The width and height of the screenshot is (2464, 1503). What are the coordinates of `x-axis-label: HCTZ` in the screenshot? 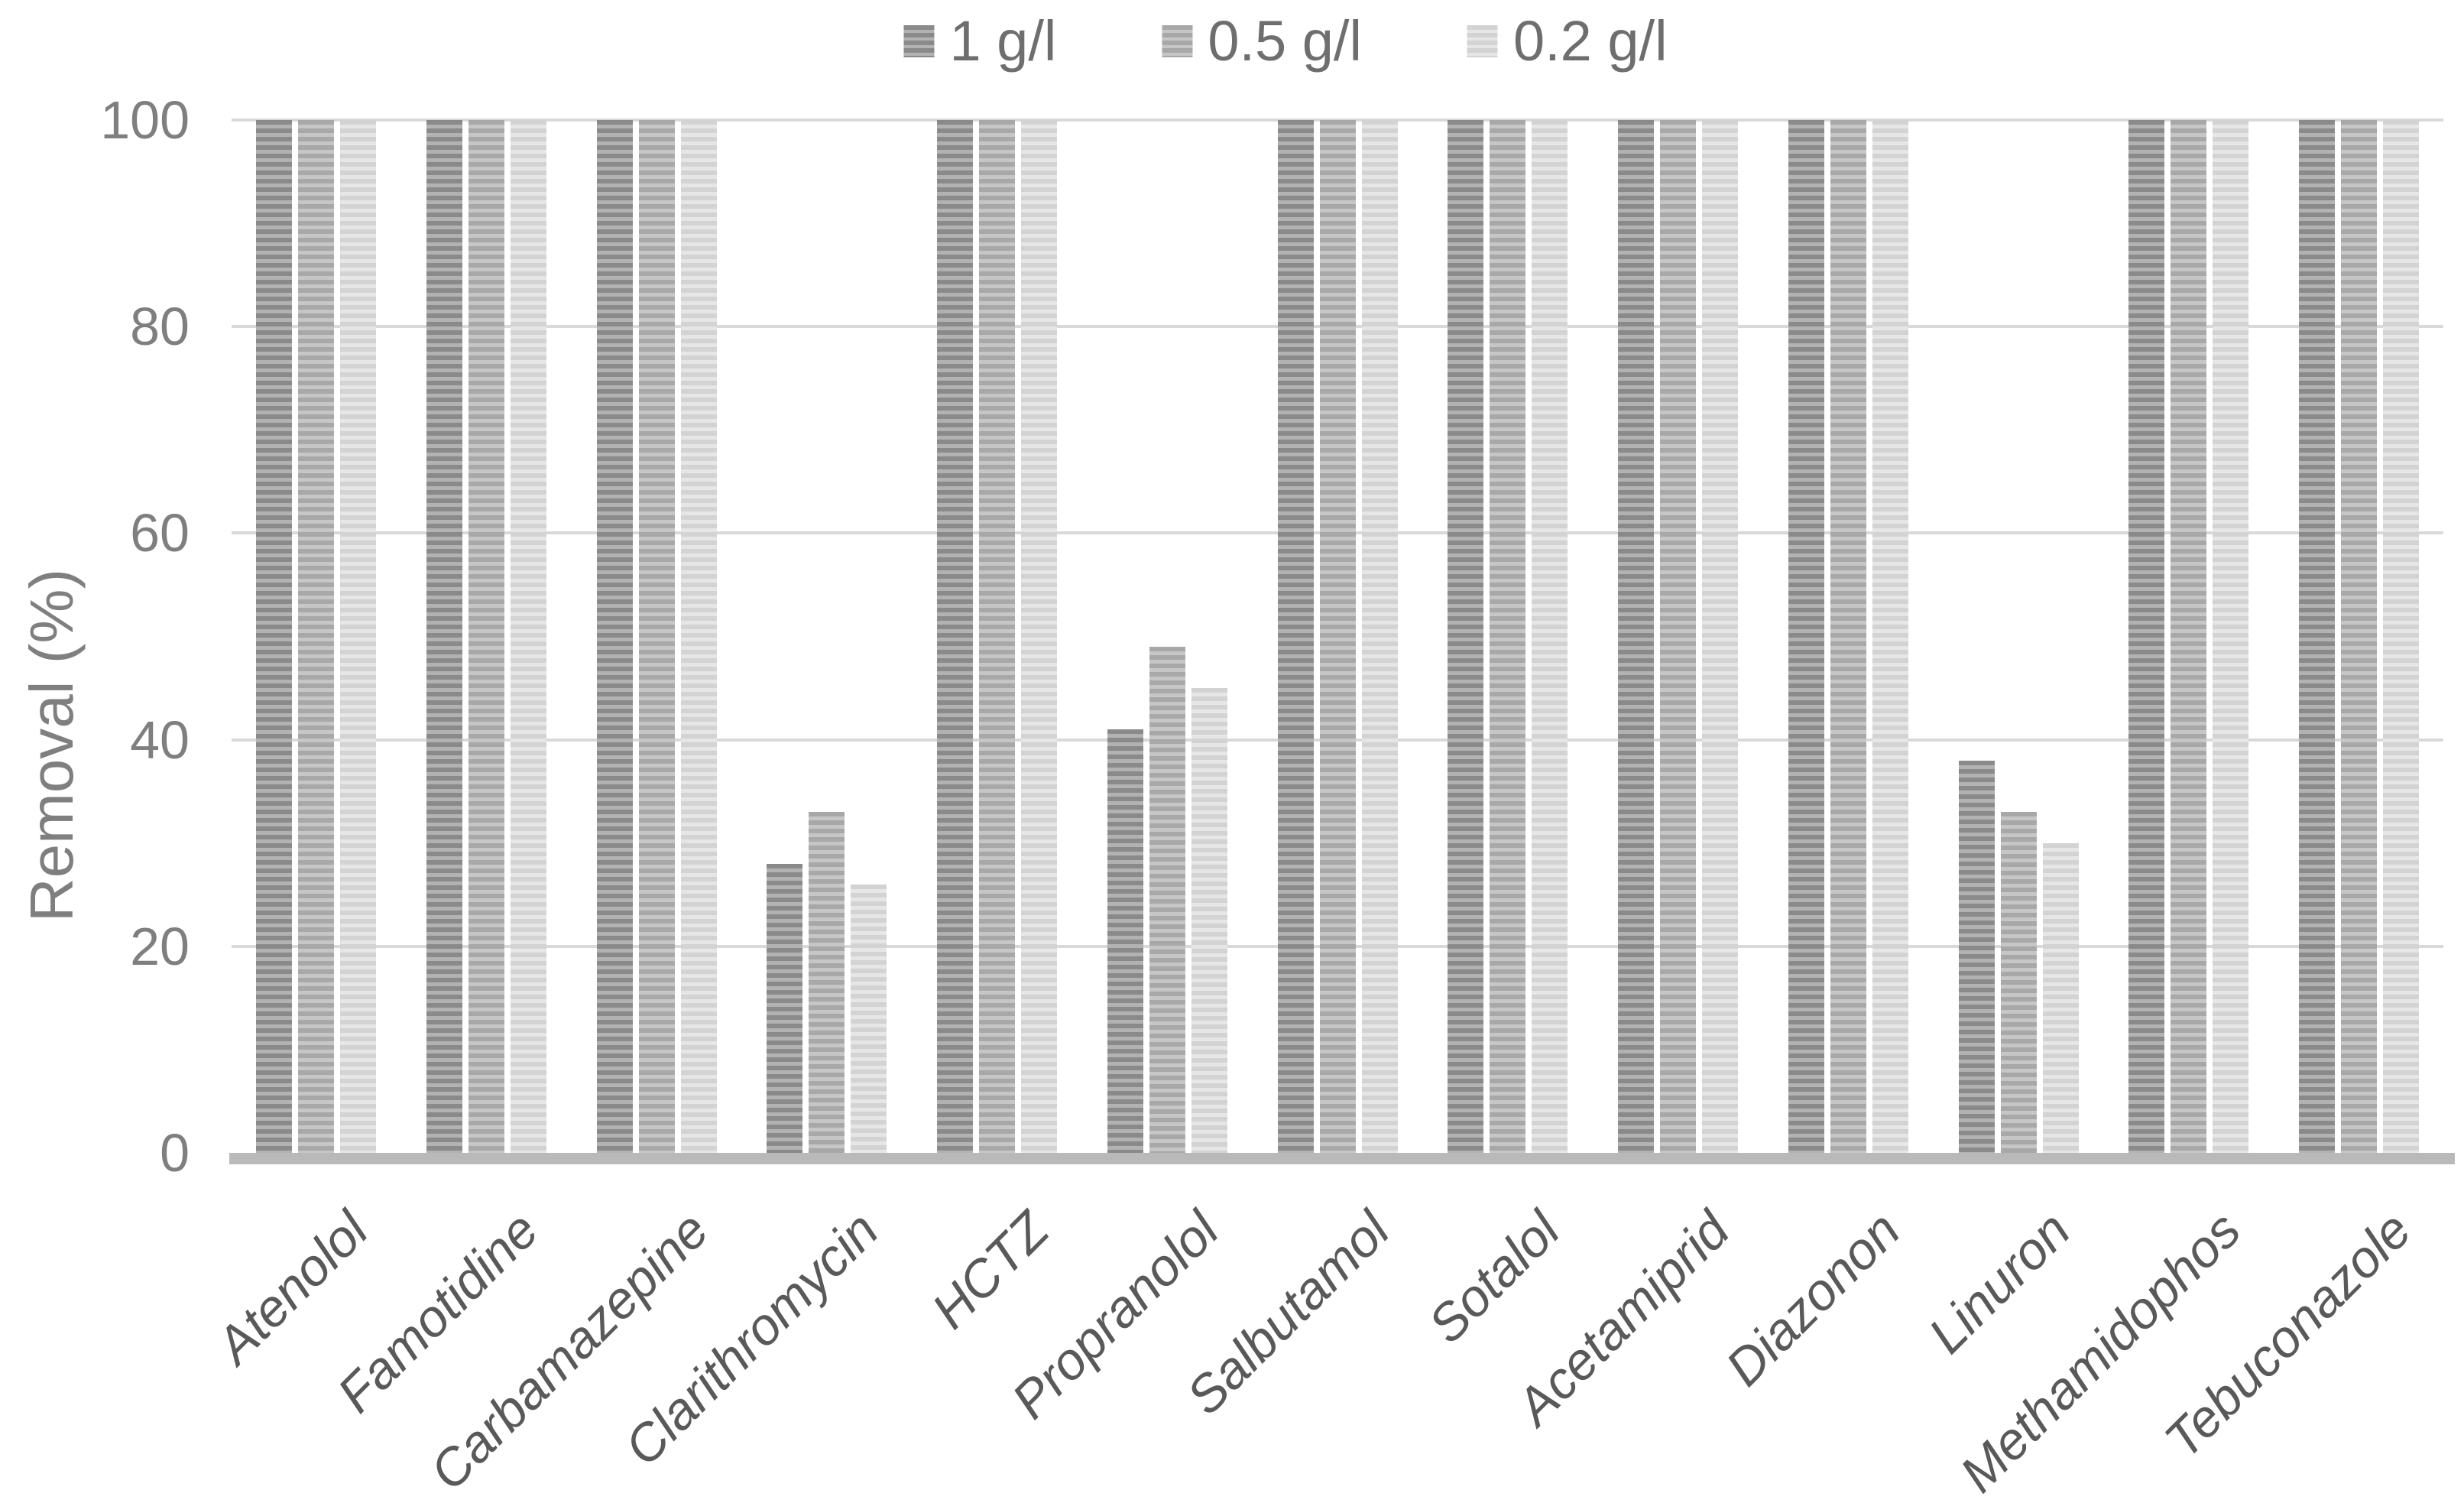 It's located at (990, 1270).